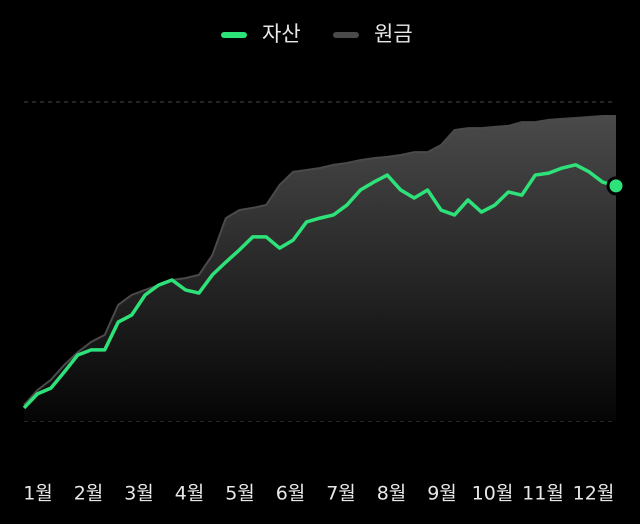  I want to click on legend-label: 원금, so click(393, 34).